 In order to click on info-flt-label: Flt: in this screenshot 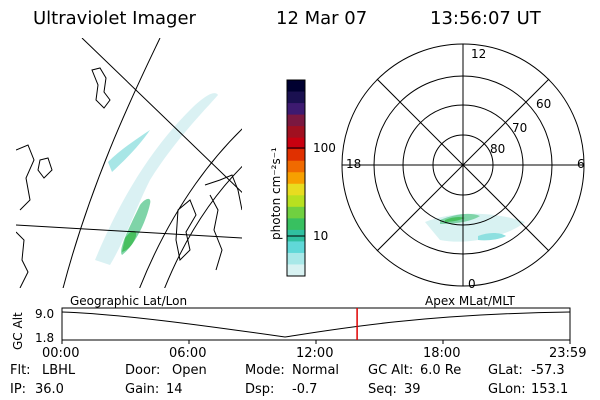, I will do `click(20, 370)`.